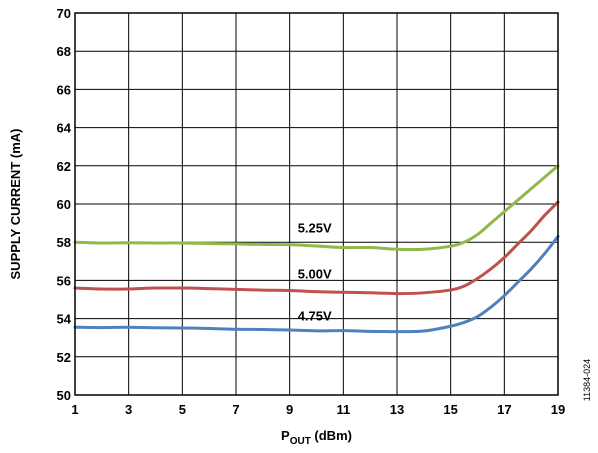  What do you see at coordinates (343, 409) in the screenshot?
I see `x-tick-label: 11` at bounding box center [343, 409].